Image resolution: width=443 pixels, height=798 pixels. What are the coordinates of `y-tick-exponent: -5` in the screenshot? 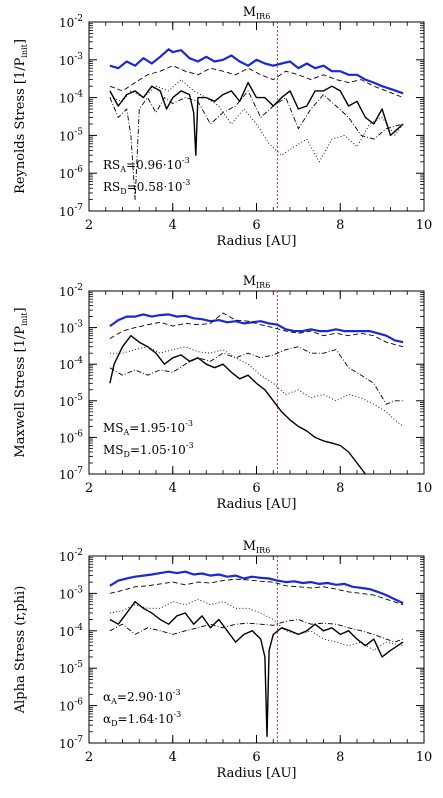 It's located at (78, 665).